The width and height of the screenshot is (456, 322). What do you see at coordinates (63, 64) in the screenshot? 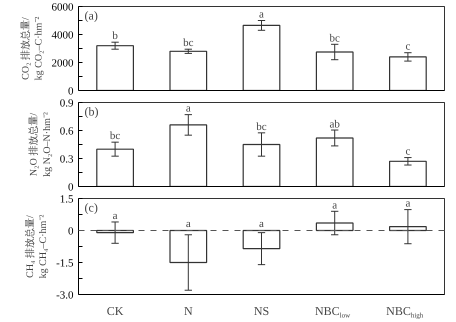
I see `y-tick-label: 2000` at bounding box center [63, 64].